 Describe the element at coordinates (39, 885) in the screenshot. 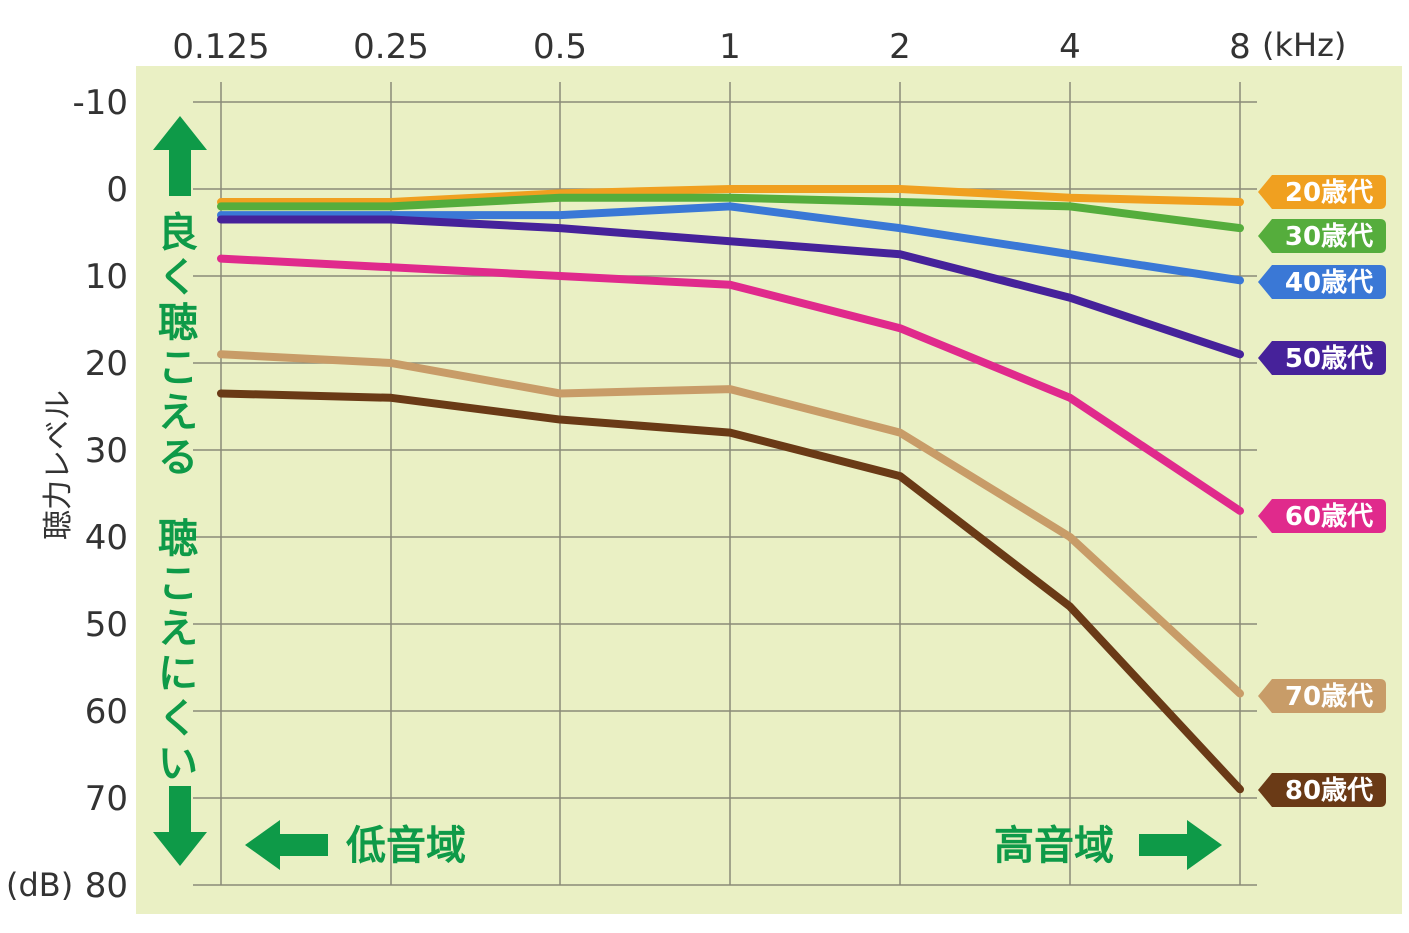

I see `y-unit-label: (dB)` at that location.